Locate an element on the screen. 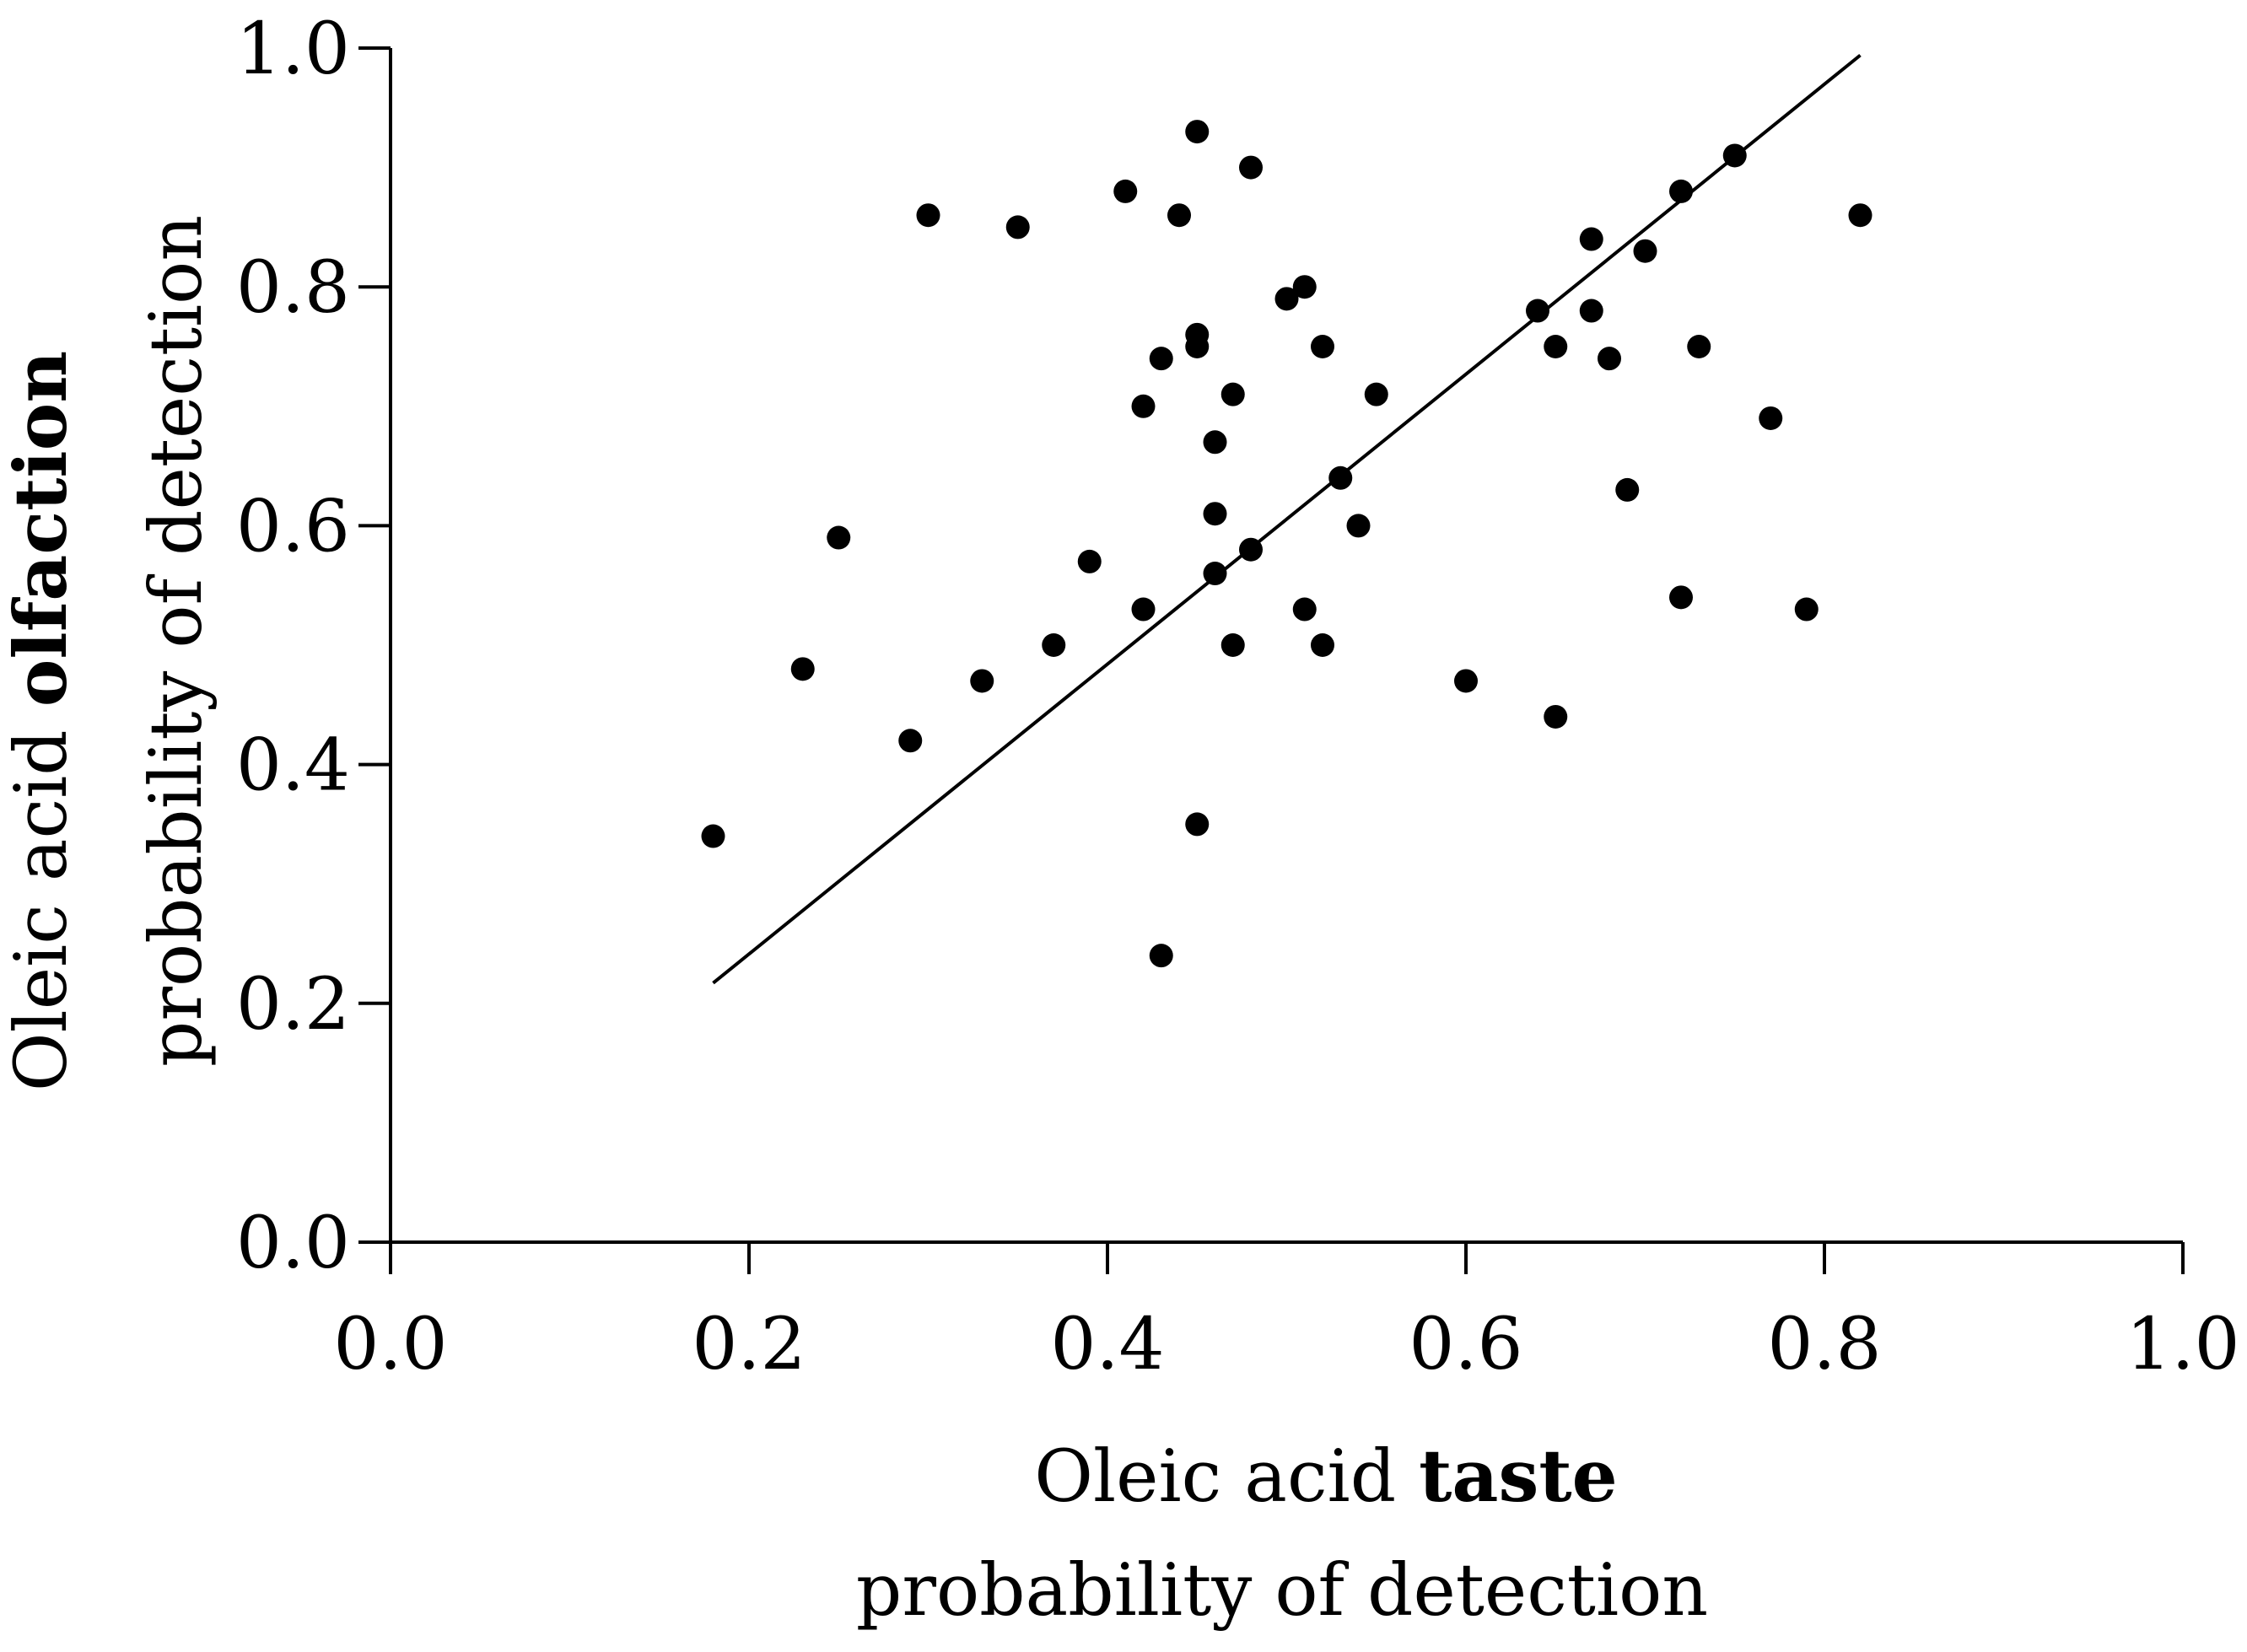 The width and height of the screenshot is (2247, 1652). x-axis-ticks: 0.0 0.2 0.4 0.6 0.8 1.0 is located at coordinates (1286, 1314).